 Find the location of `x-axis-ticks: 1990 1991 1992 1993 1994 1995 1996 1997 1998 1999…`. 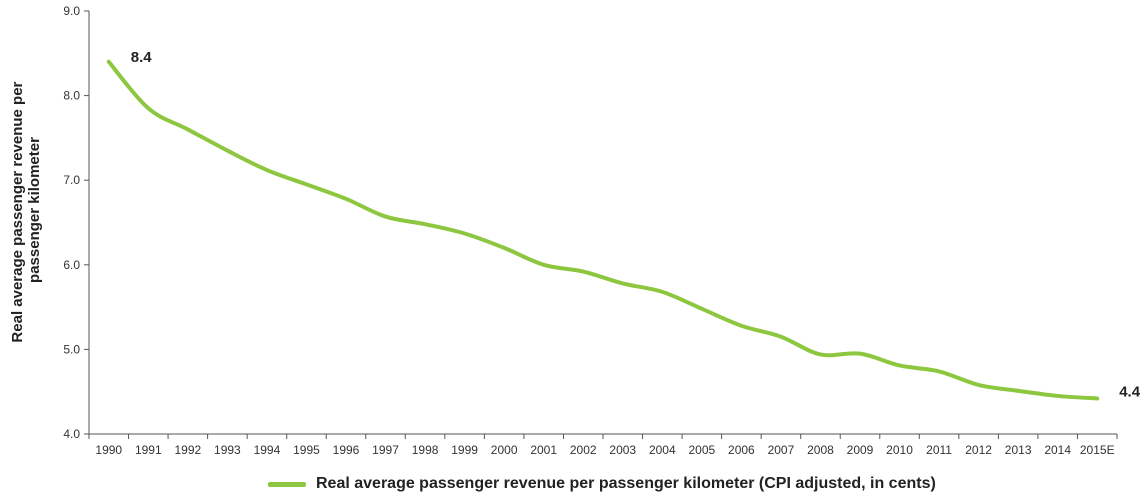

x-axis-ticks: 1990 1991 1992 1993 1994 1995 1996 1997 1998 1999… is located at coordinates (603, 445).